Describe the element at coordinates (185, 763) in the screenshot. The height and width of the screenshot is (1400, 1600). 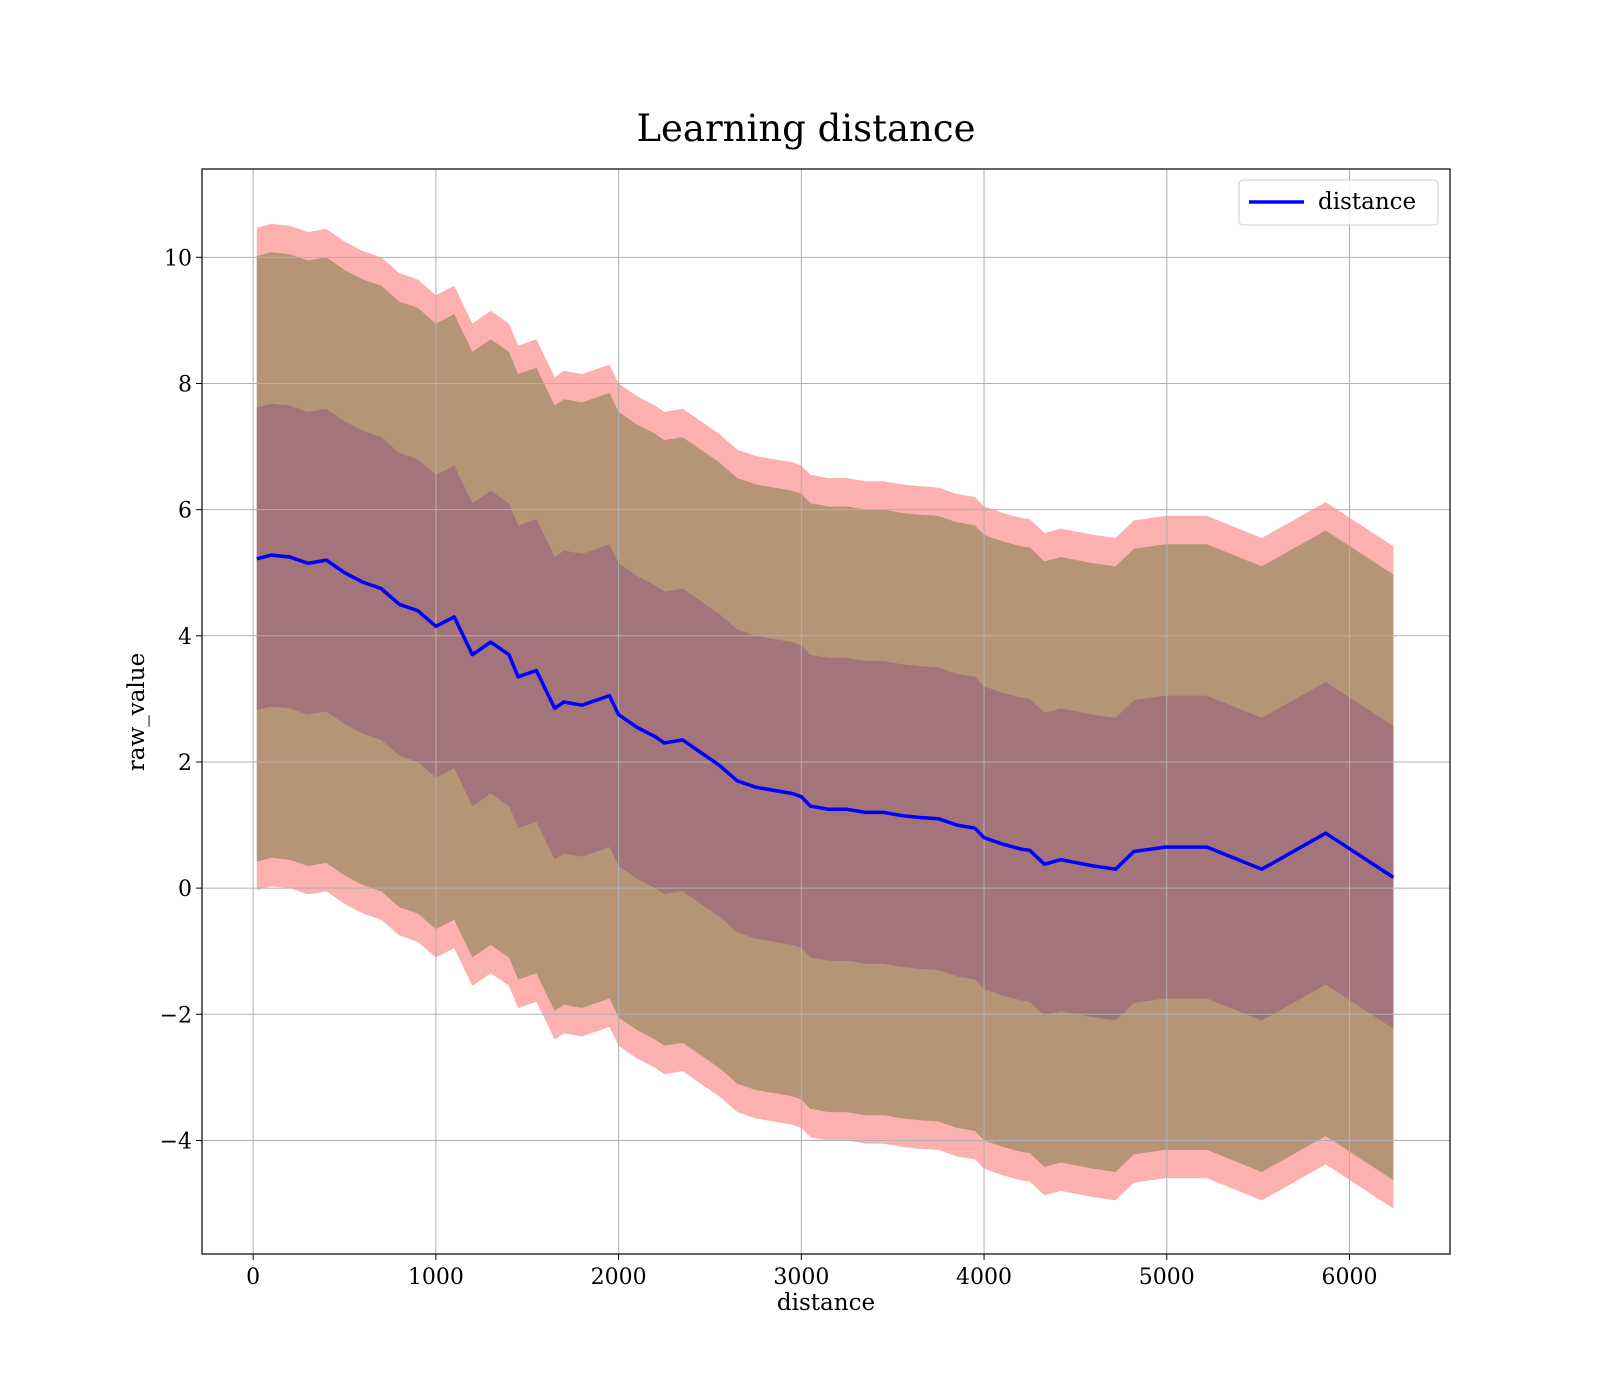
I see `y-tick-label: 2` at that location.